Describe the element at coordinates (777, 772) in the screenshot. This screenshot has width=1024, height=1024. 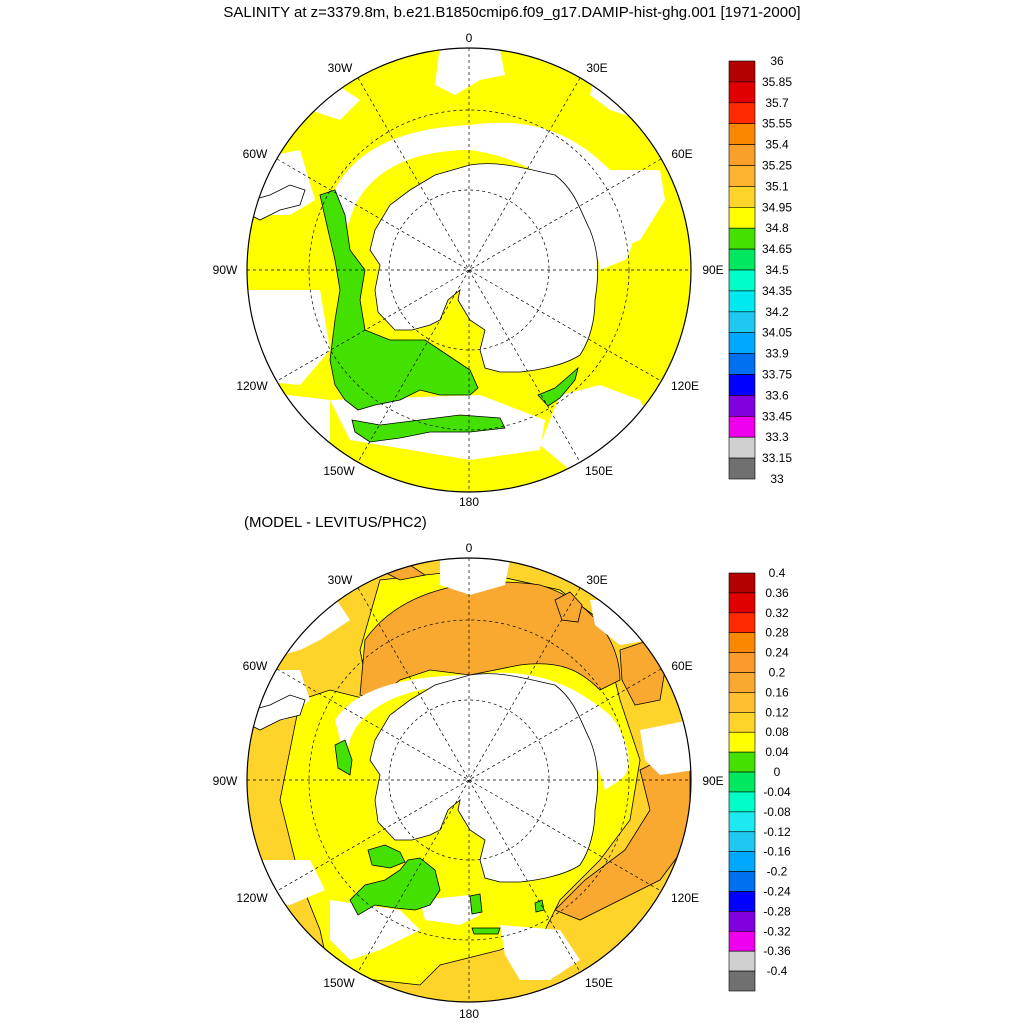
I see `difference-colorbar-label-10: 0` at that location.